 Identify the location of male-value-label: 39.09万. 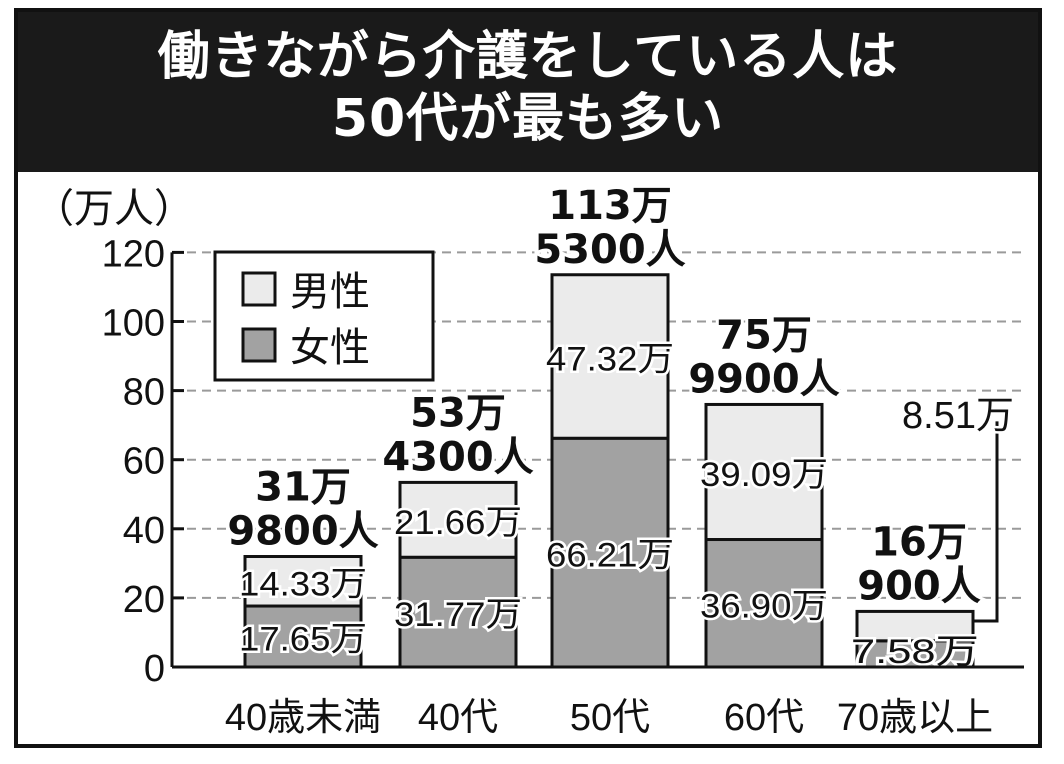
(764, 475).